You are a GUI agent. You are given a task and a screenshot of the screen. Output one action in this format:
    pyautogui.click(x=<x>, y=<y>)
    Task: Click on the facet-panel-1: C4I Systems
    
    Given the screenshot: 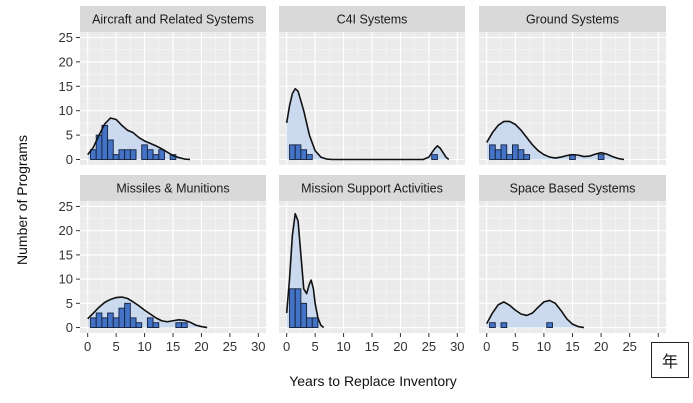 What is the action you would take?
    pyautogui.click(x=372, y=85)
    